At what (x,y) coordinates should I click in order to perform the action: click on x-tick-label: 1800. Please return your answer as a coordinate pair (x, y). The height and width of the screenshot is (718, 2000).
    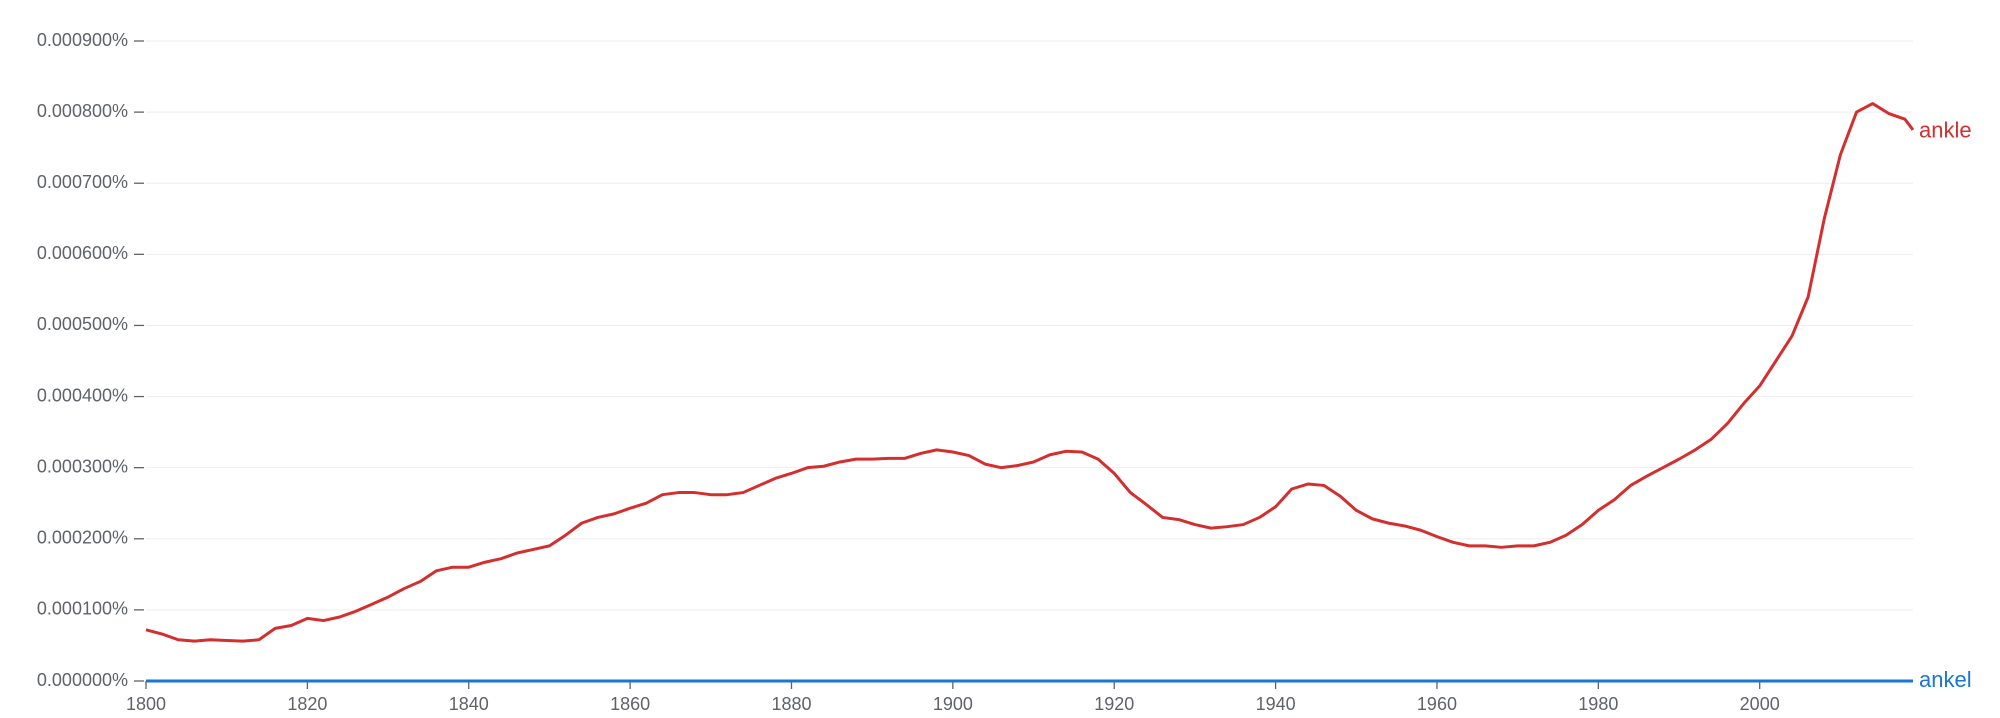
    Looking at the image, I should click on (146, 704).